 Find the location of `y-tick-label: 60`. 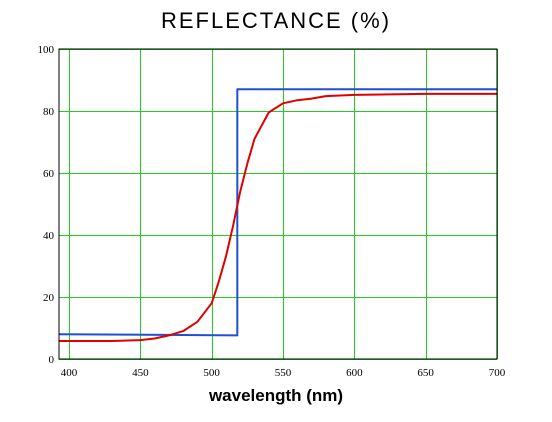

y-tick-label: 60 is located at coordinates (49, 174).